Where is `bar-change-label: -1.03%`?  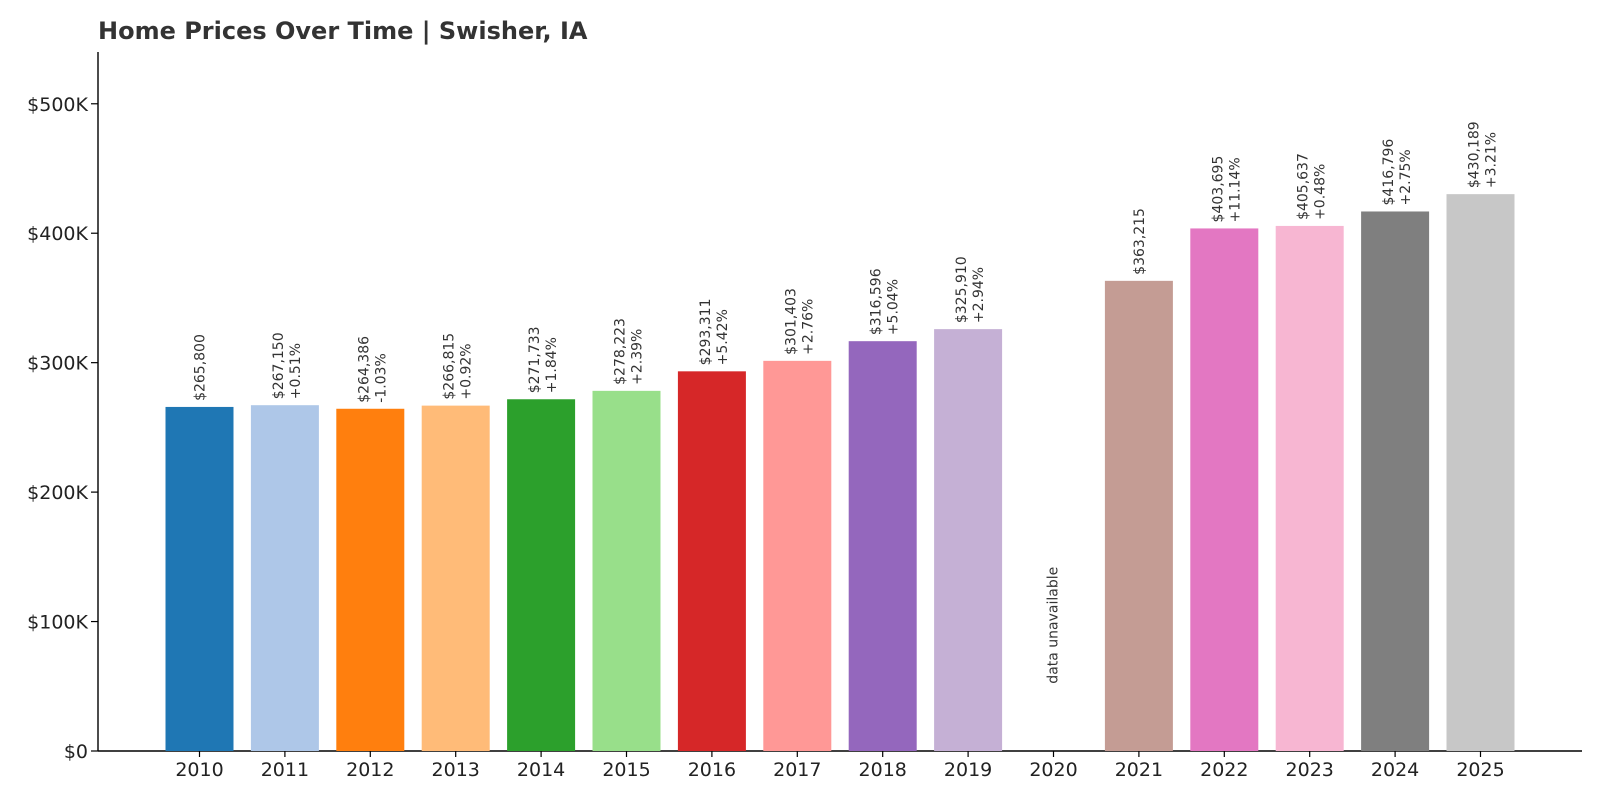 bar-change-label: -1.03% is located at coordinates (381, 378).